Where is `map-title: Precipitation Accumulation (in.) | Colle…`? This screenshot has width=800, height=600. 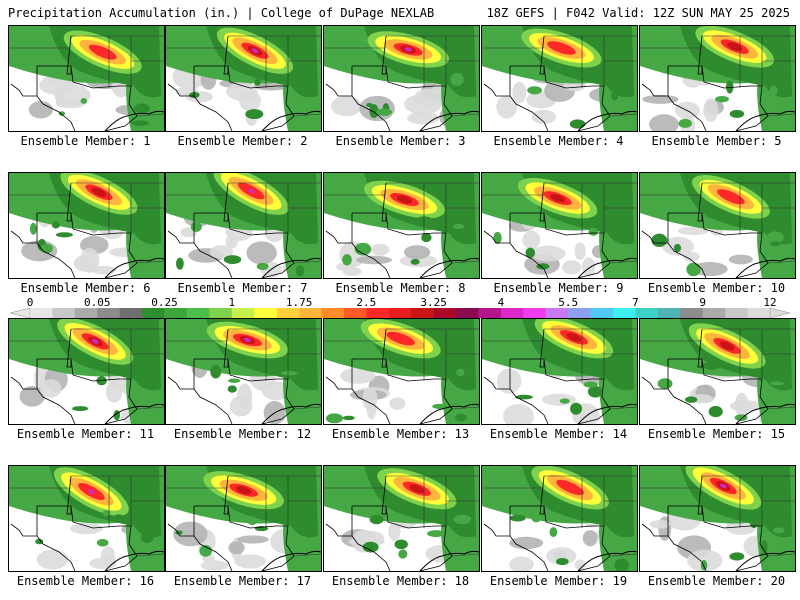
map-title: Precipitation Accumulation (in.) | Colle… is located at coordinates (221, 13).